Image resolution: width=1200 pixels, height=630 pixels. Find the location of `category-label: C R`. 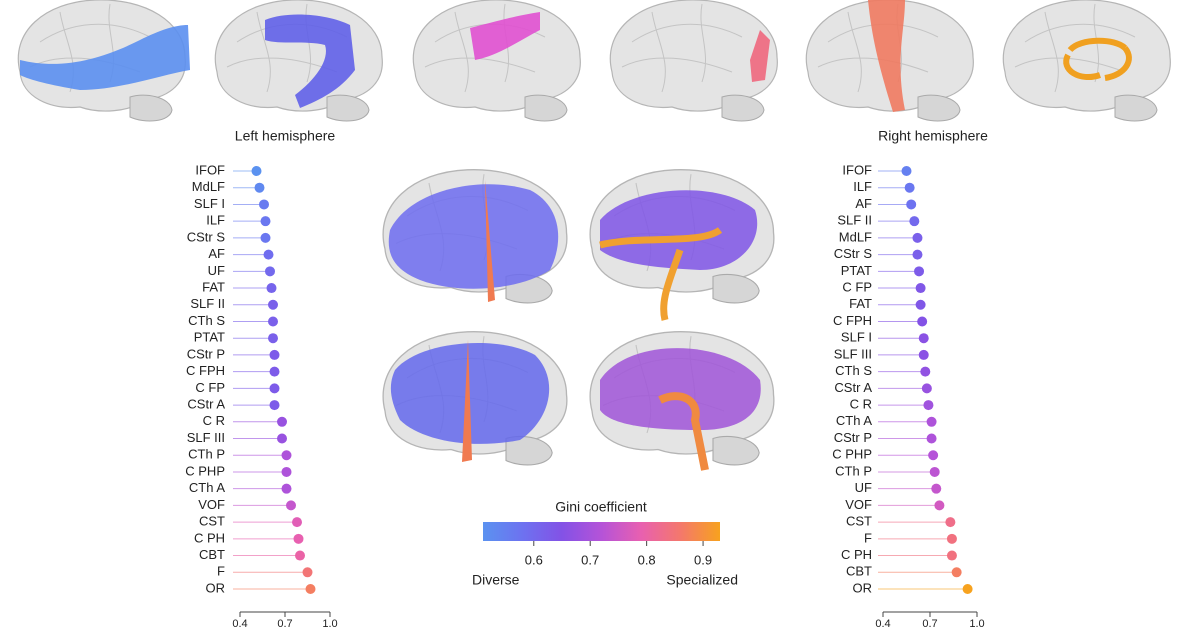

category-label: C R is located at coordinates (861, 404).